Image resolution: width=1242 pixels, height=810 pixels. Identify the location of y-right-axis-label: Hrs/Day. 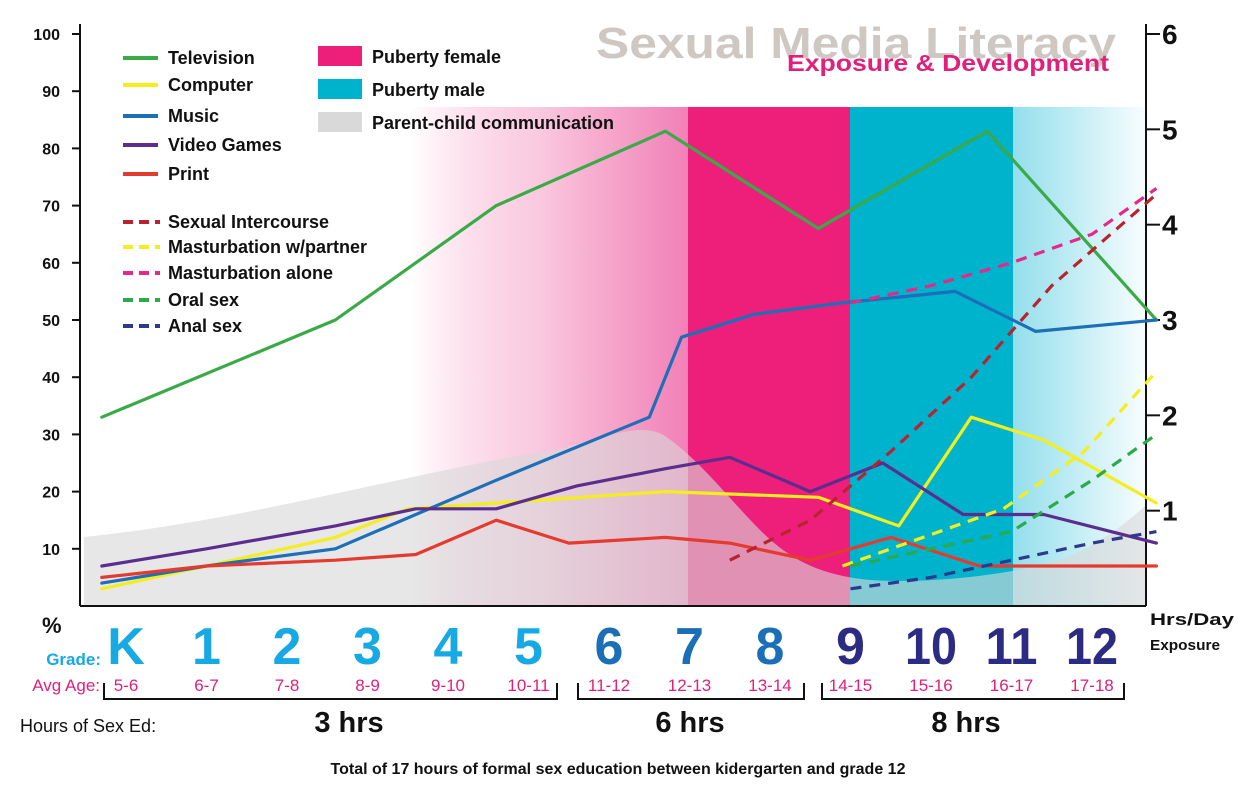
(1192, 619).